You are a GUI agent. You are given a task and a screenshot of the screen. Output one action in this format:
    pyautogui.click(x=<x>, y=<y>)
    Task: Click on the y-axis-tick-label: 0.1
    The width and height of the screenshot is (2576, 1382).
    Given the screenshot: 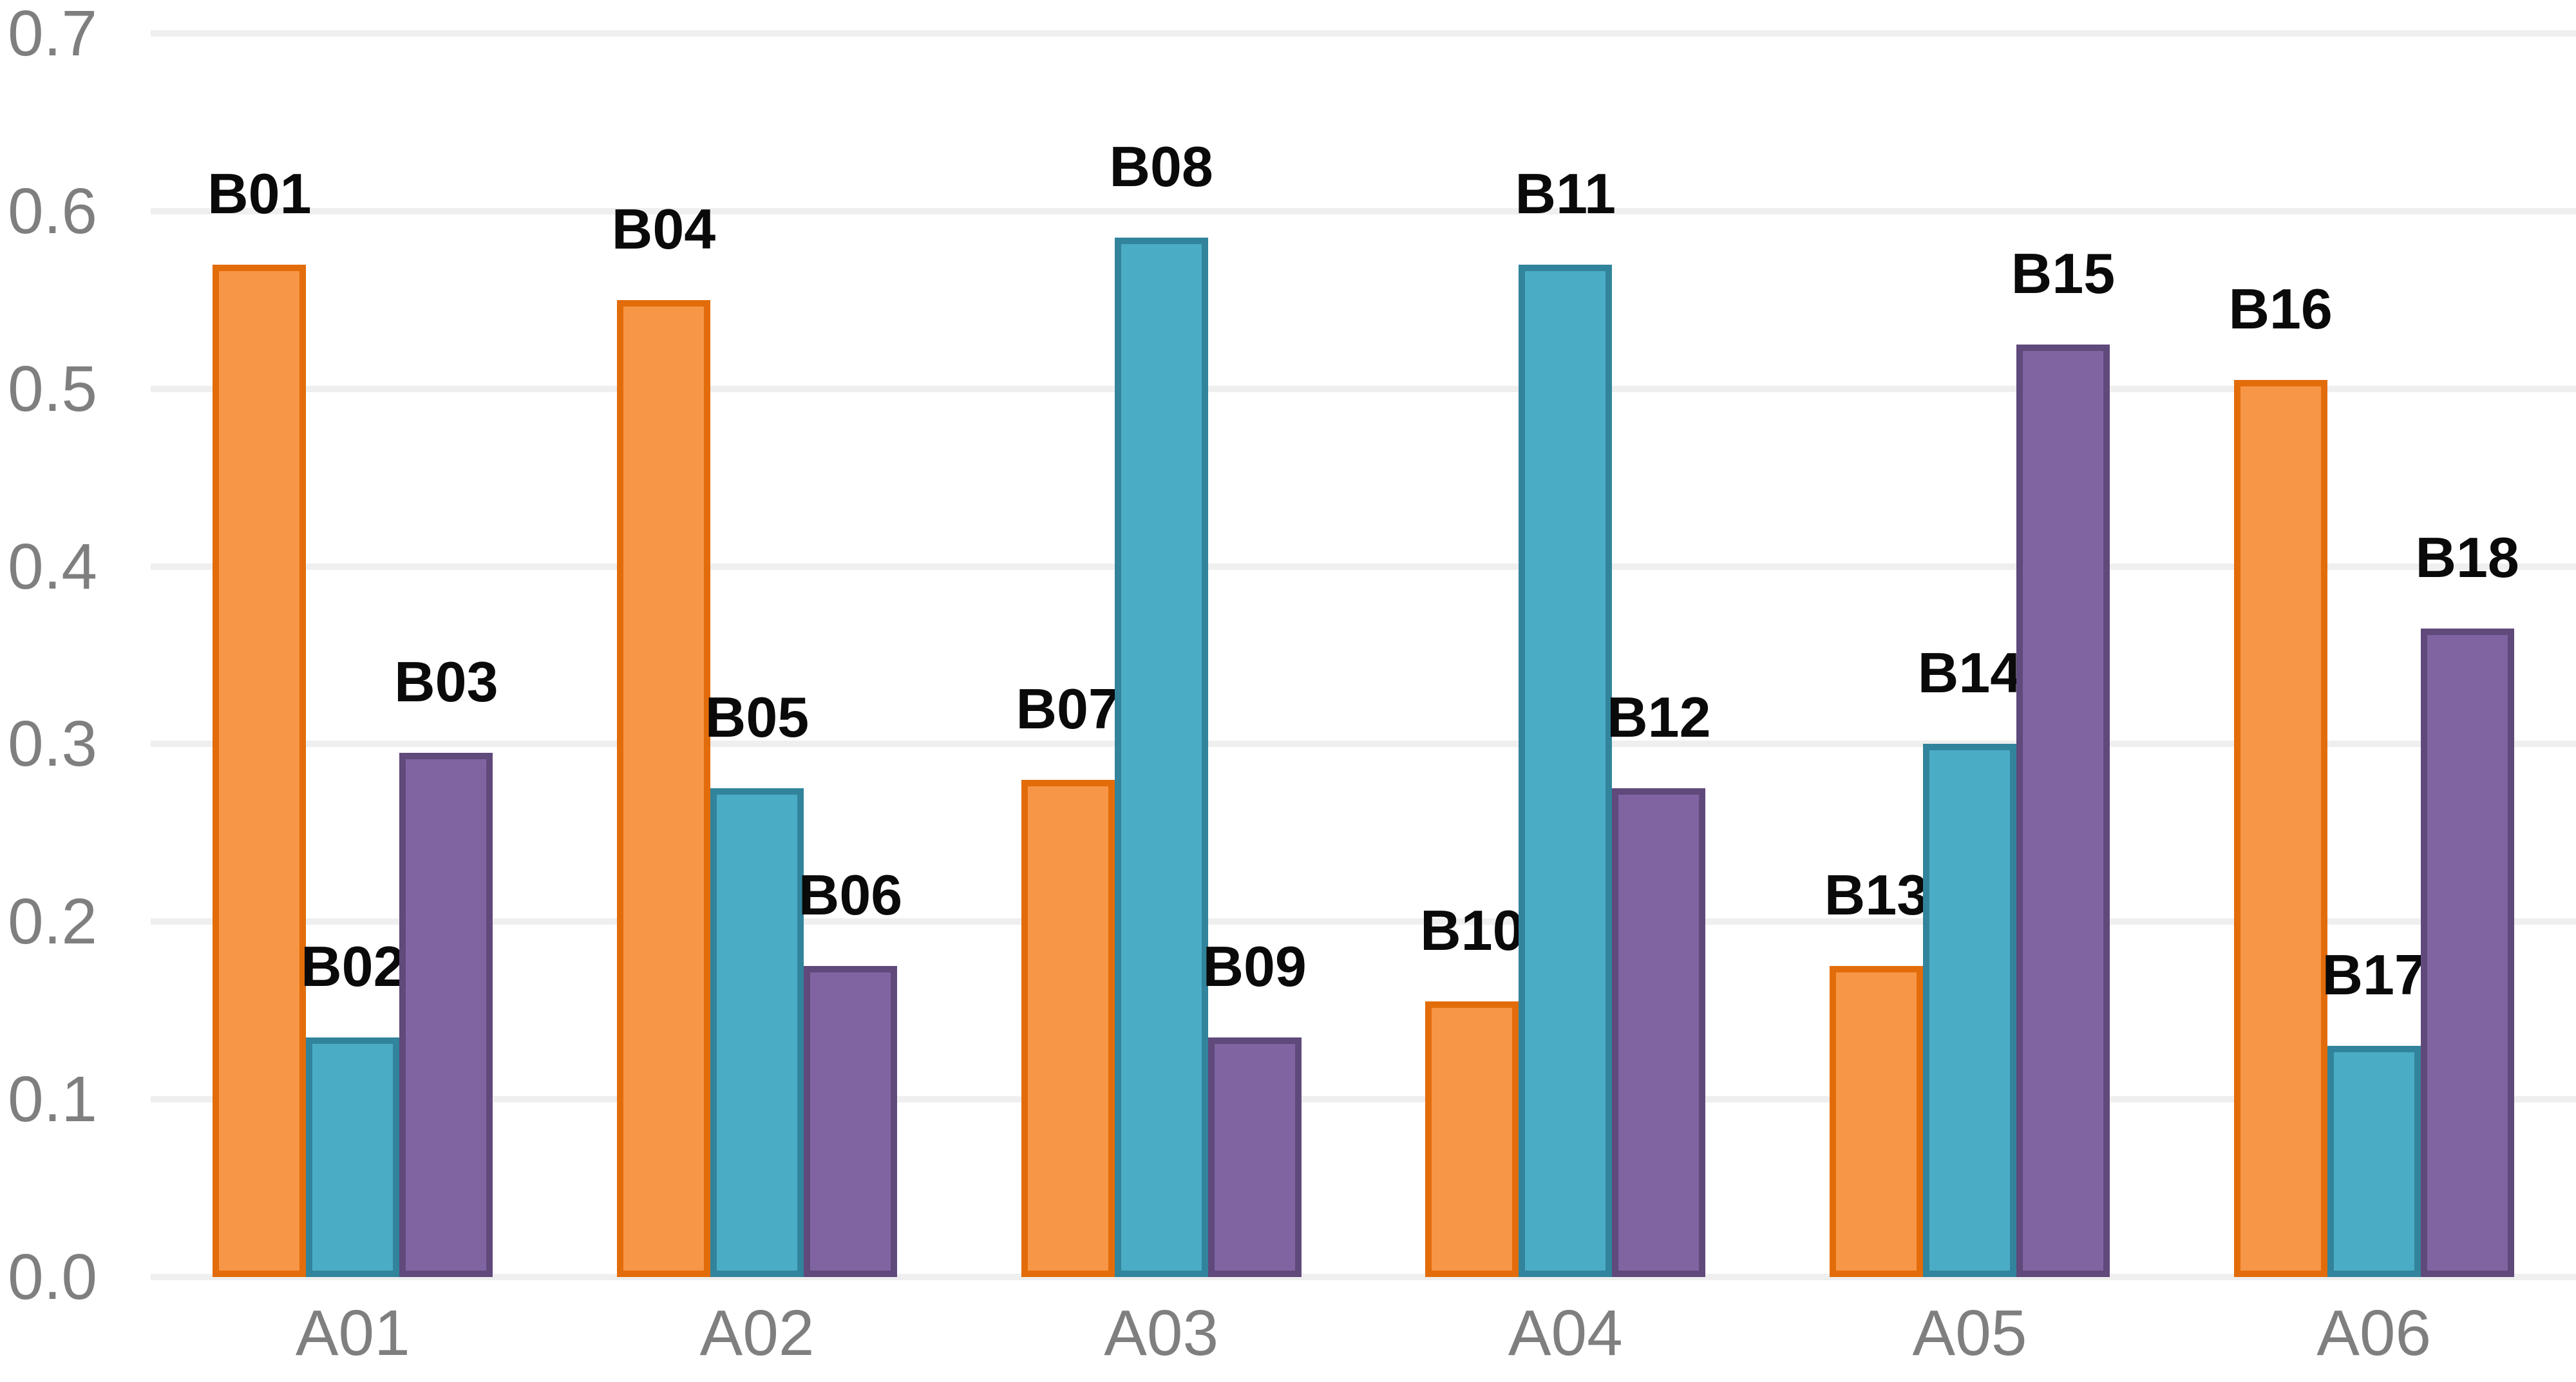 What is the action you would take?
    pyautogui.click(x=53, y=1099)
    